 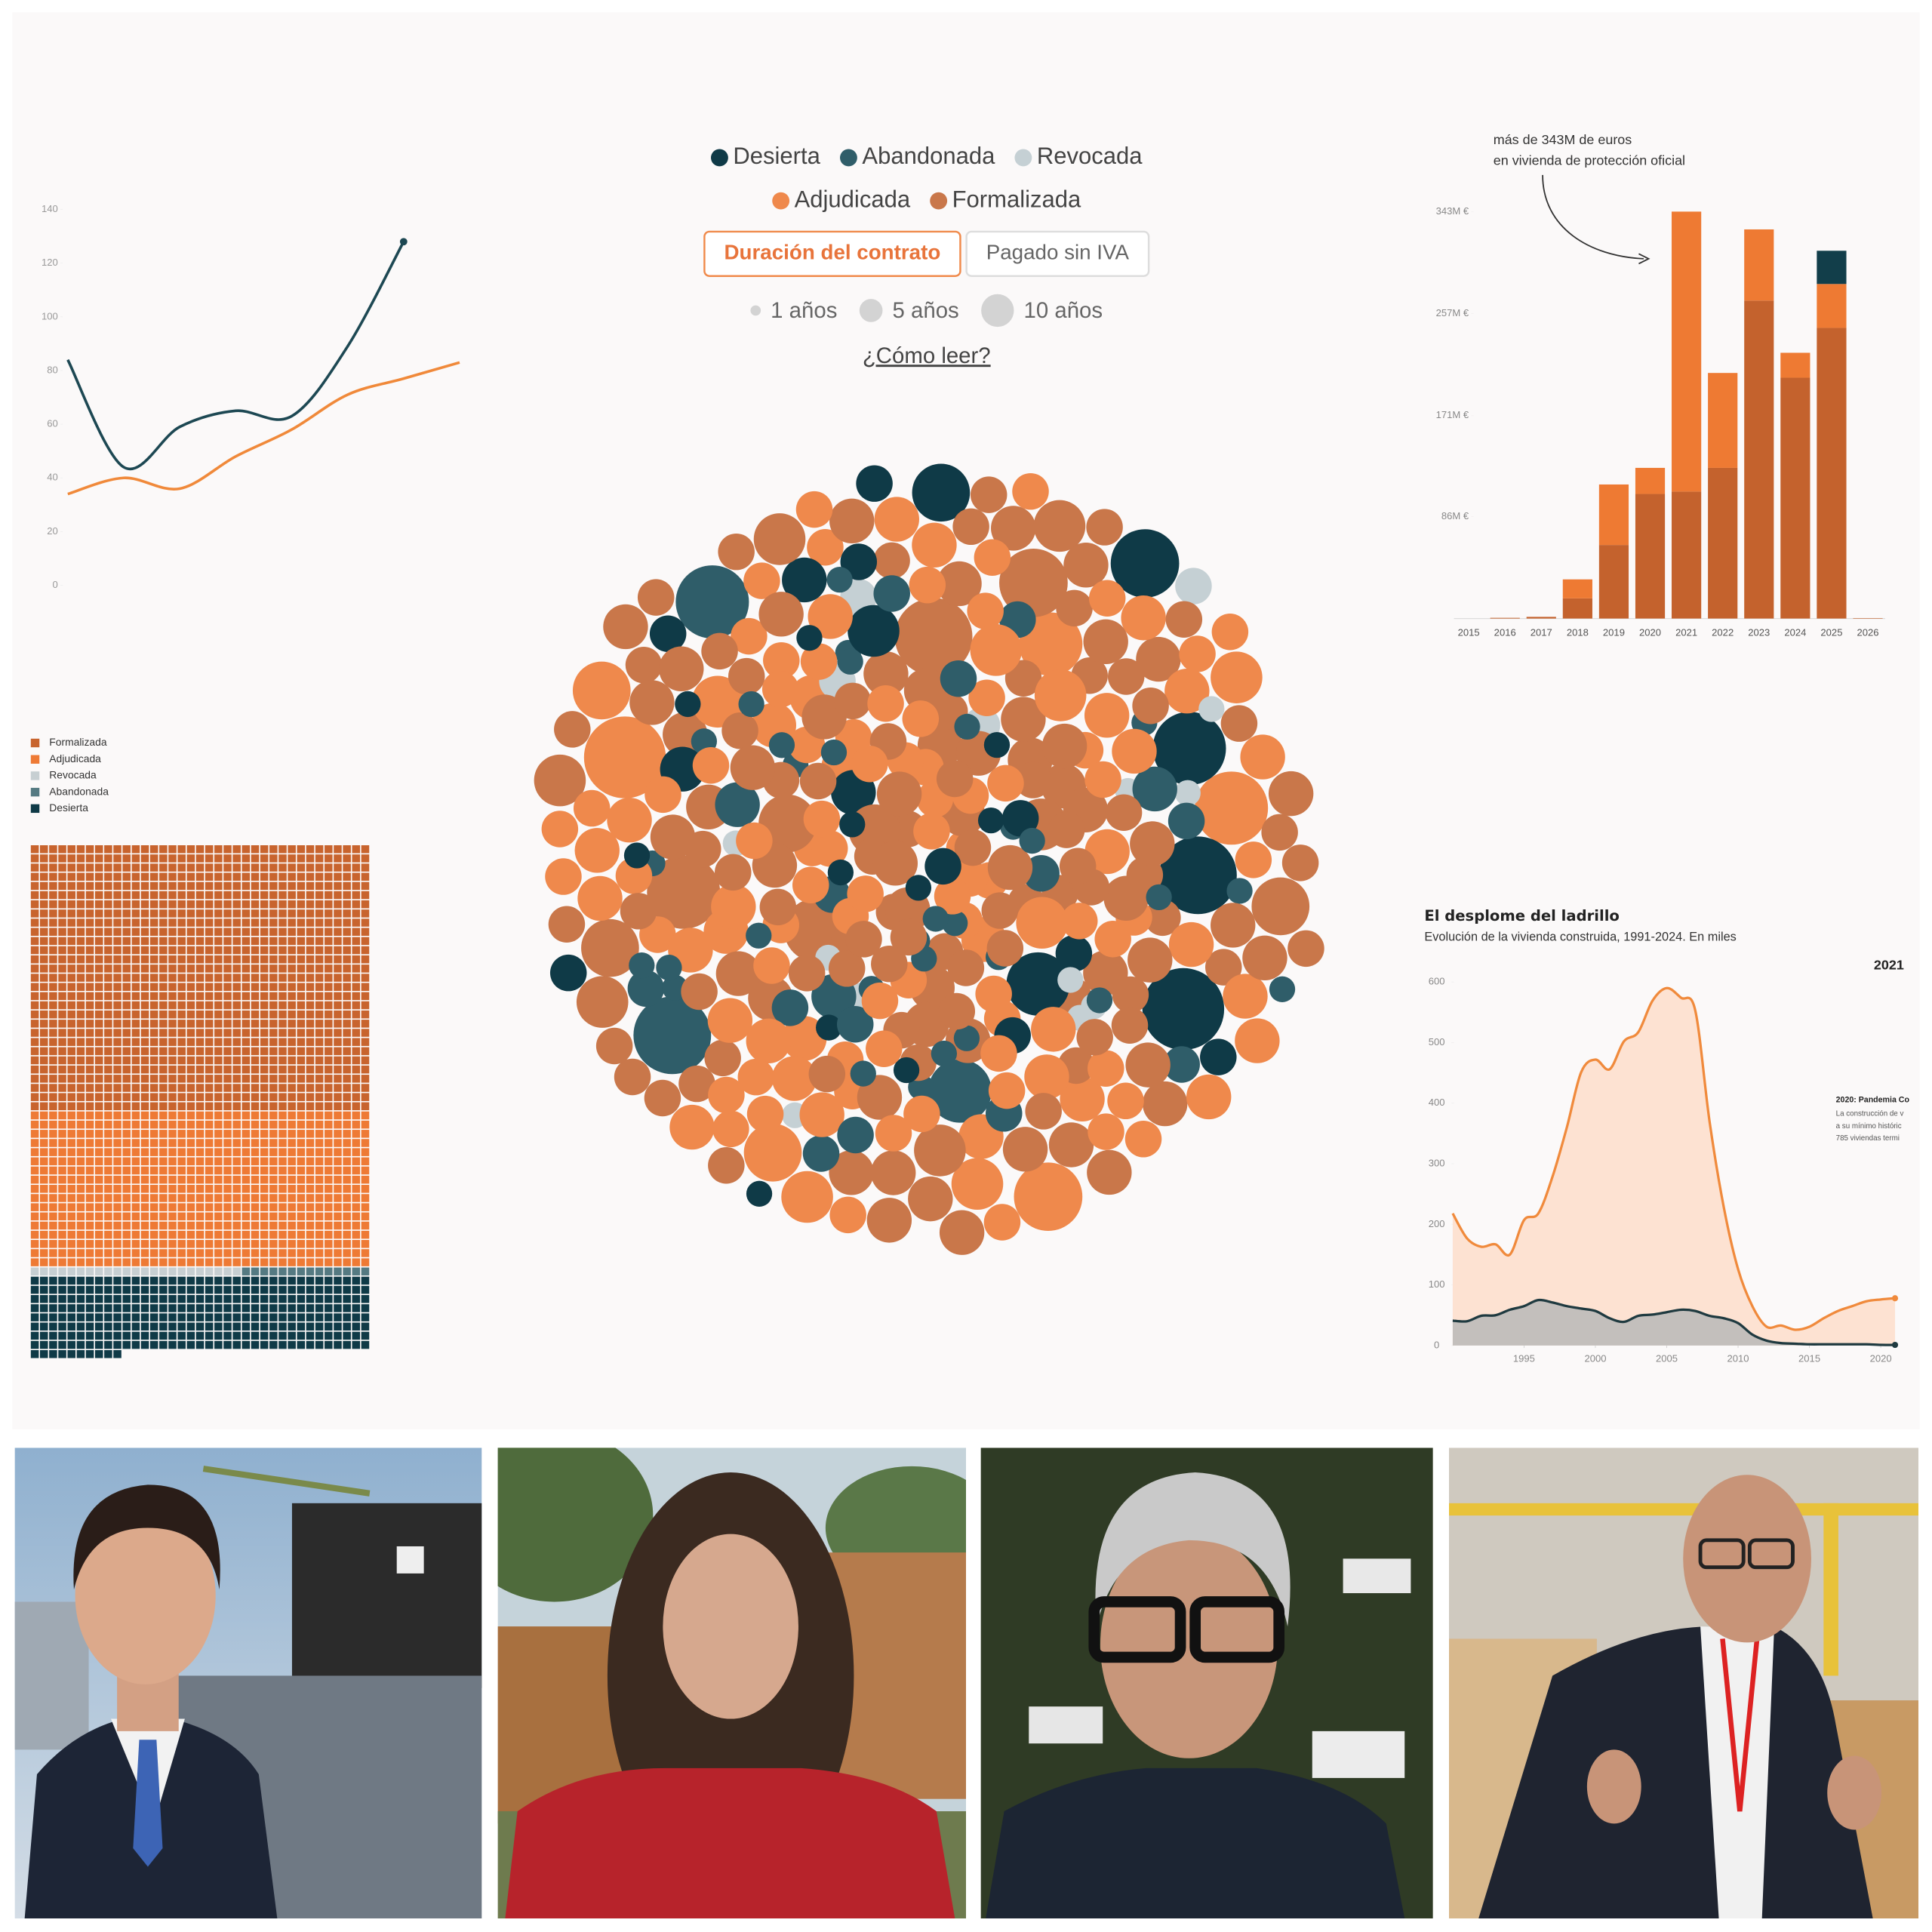 What do you see at coordinates (1832, 268) in the screenshot?
I see `bar-segment` at bounding box center [1832, 268].